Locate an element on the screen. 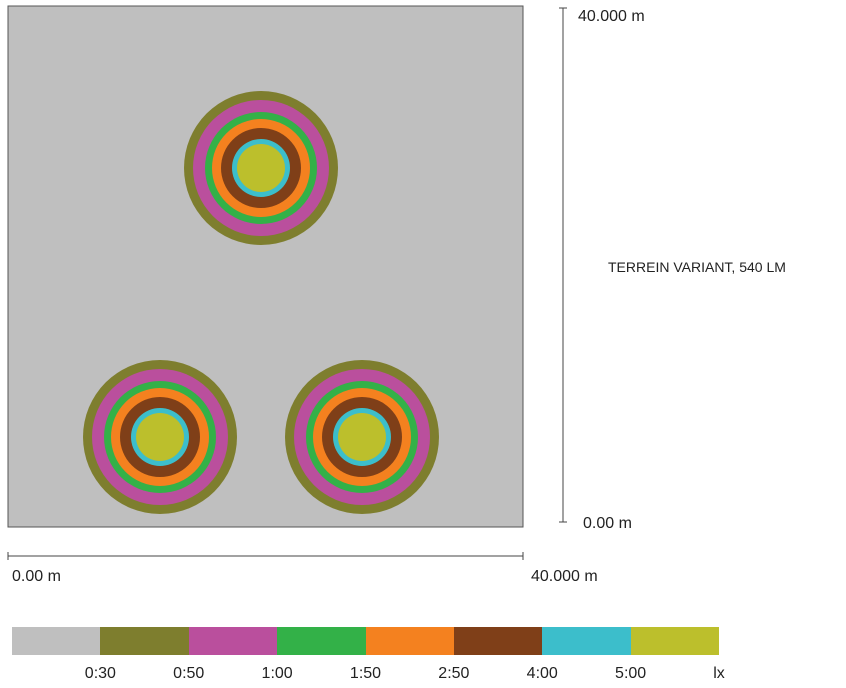  legend-tick-label: 0:50 is located at coordinates (189, 673).